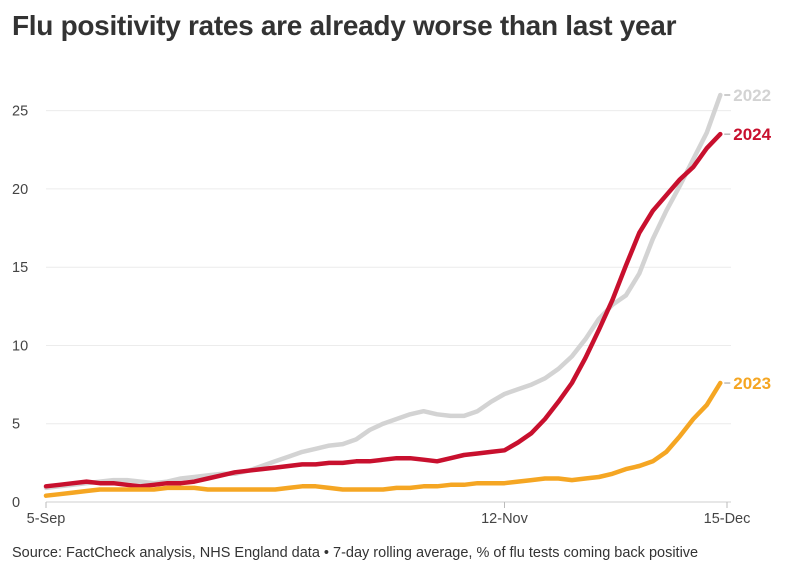 The width and height of the screenshot is (794, 575). What do you see at coordinates (752, 134) in the screenshot?
I see `series-label-2024: 2024` at bounding box center [752, 134].